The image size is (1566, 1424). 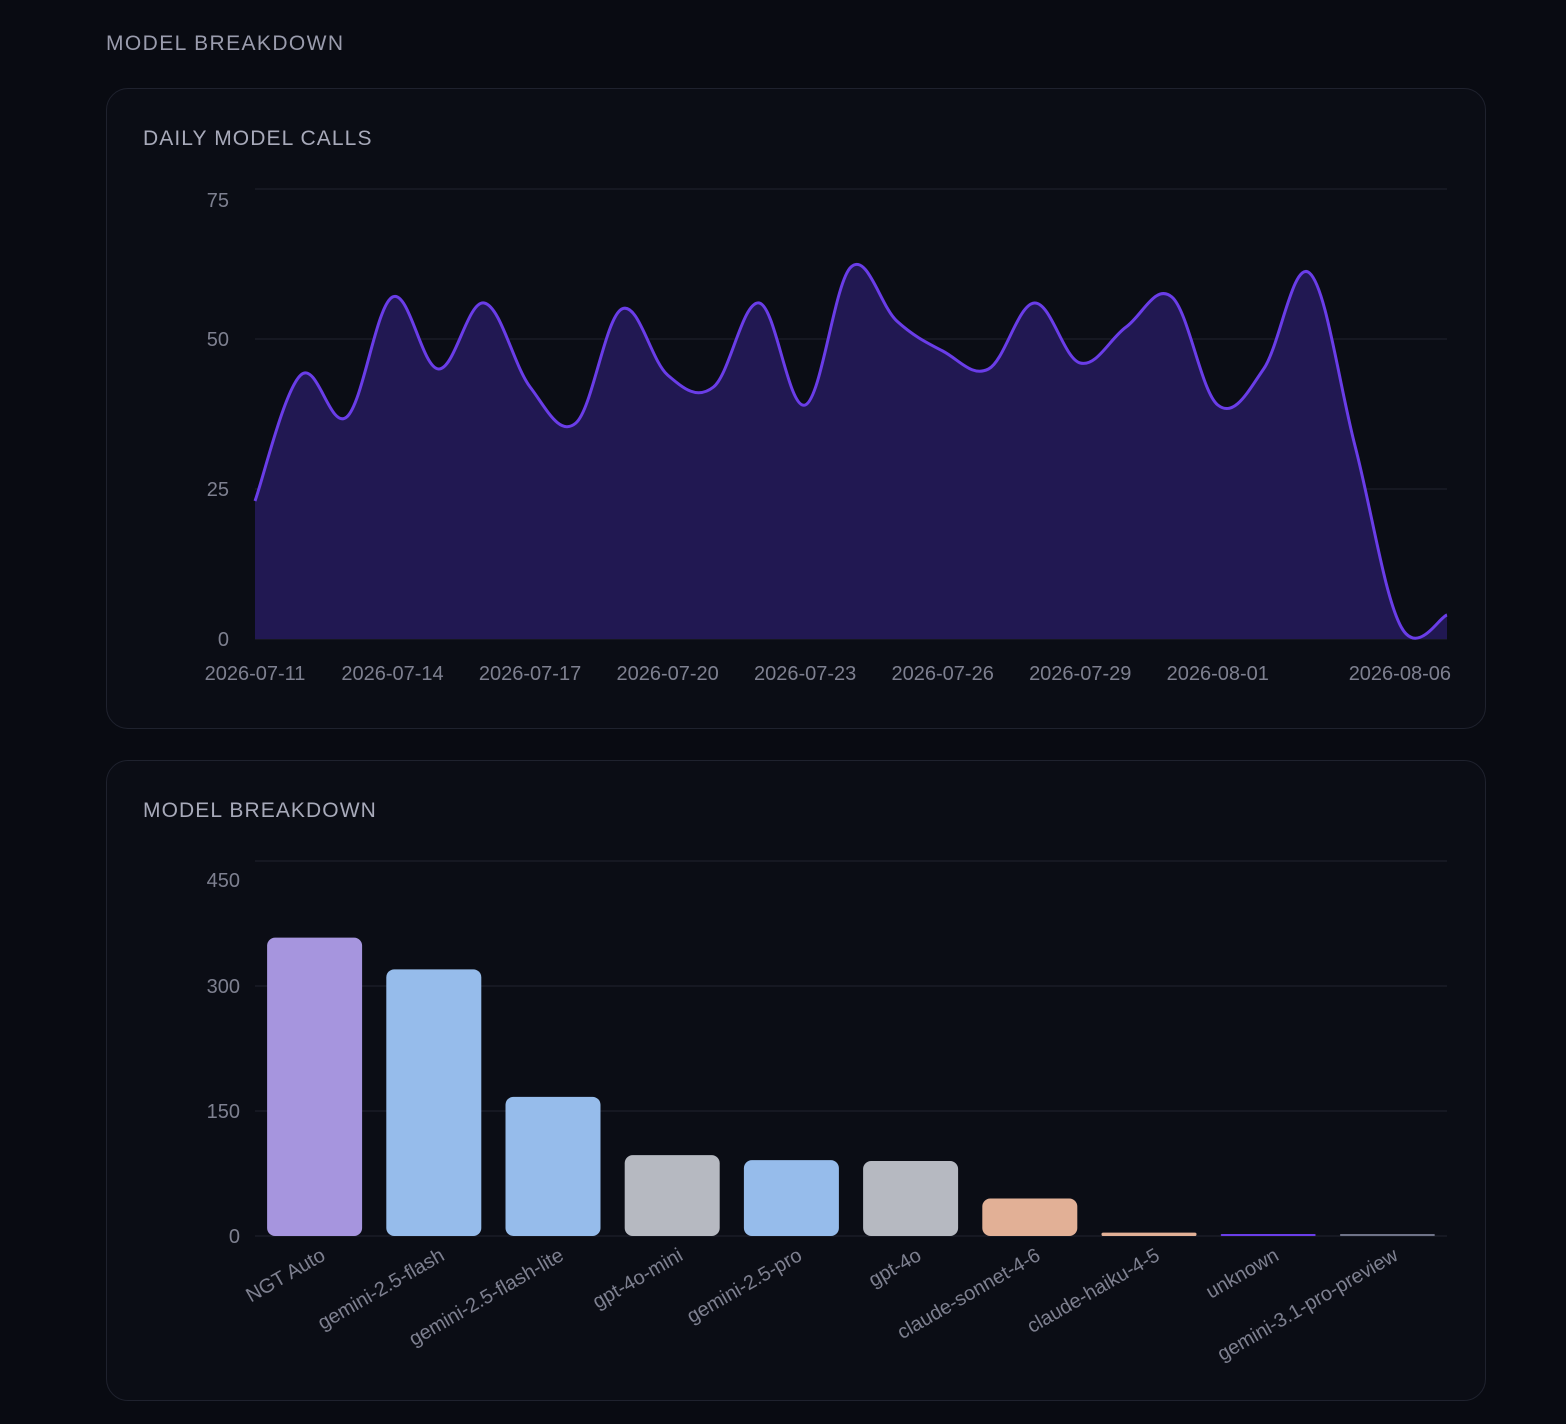 What do you see at coordinates (667, 674) in the screenshot?
I see `x-tick-label: 2026-07-20` at bounding box center [667, 674].